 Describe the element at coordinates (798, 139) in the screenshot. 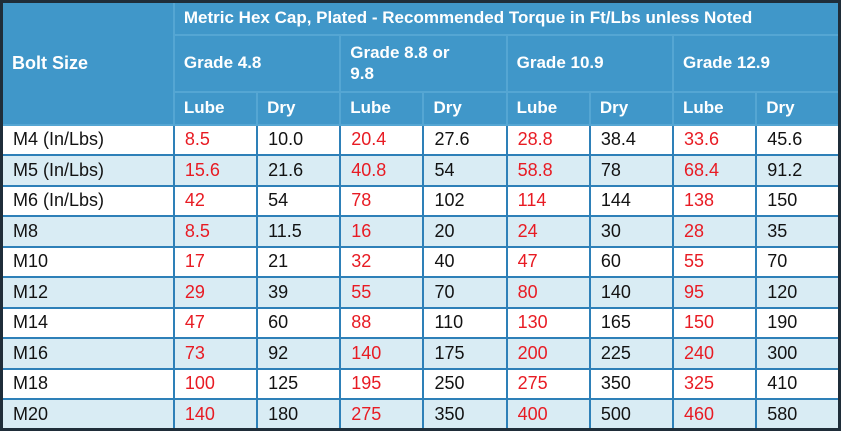

I see `dry-torque-value: 45.6` at that location.